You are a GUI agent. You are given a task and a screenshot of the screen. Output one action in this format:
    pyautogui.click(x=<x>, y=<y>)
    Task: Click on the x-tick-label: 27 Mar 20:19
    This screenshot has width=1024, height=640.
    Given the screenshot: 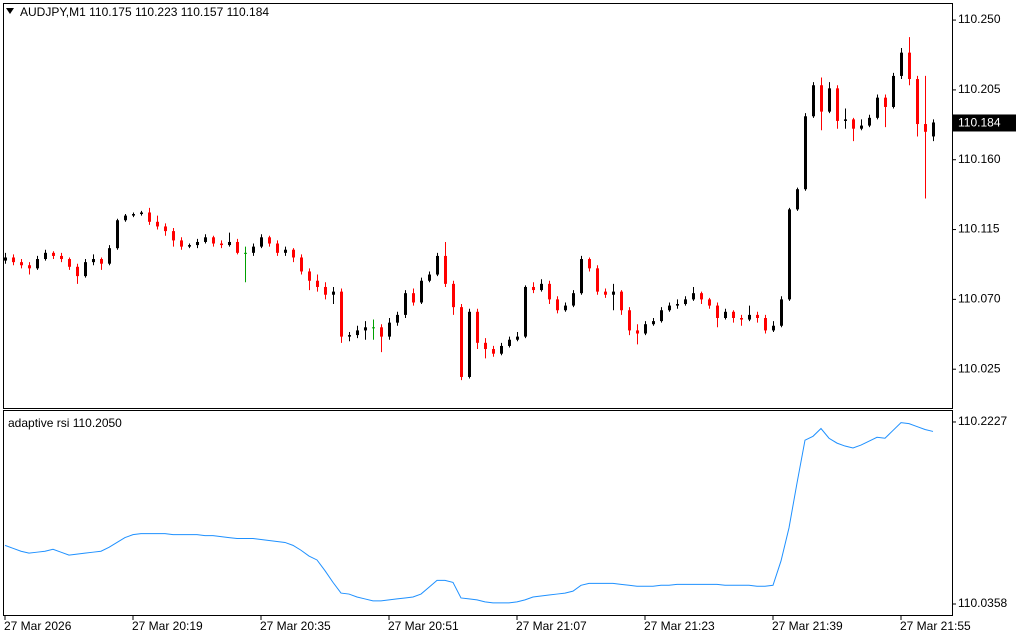 What is the action you would take?
    pyautogui.click(x=167, y=626)
    